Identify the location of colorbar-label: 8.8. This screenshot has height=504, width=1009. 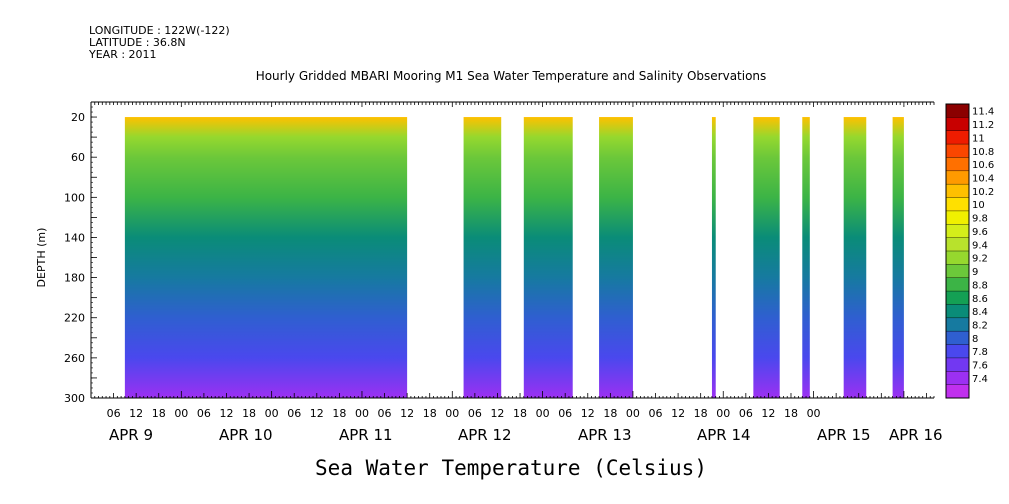
(980, 285).